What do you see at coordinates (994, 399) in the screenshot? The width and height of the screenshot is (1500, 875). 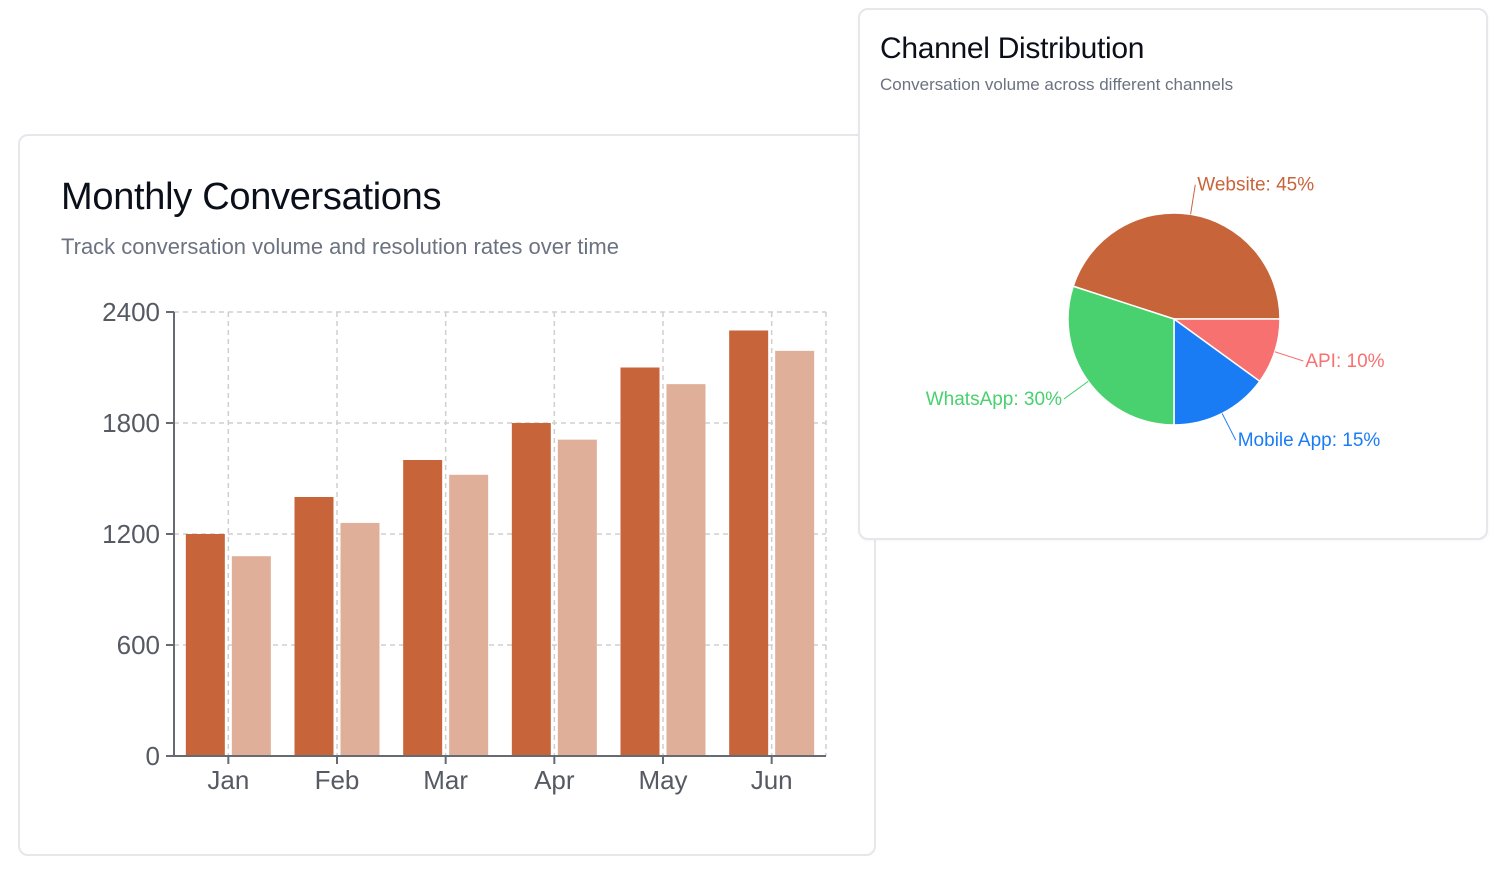 I see `pie-label-whatsapp: WhatsApp: 30%` at bounding box center [994, 399].